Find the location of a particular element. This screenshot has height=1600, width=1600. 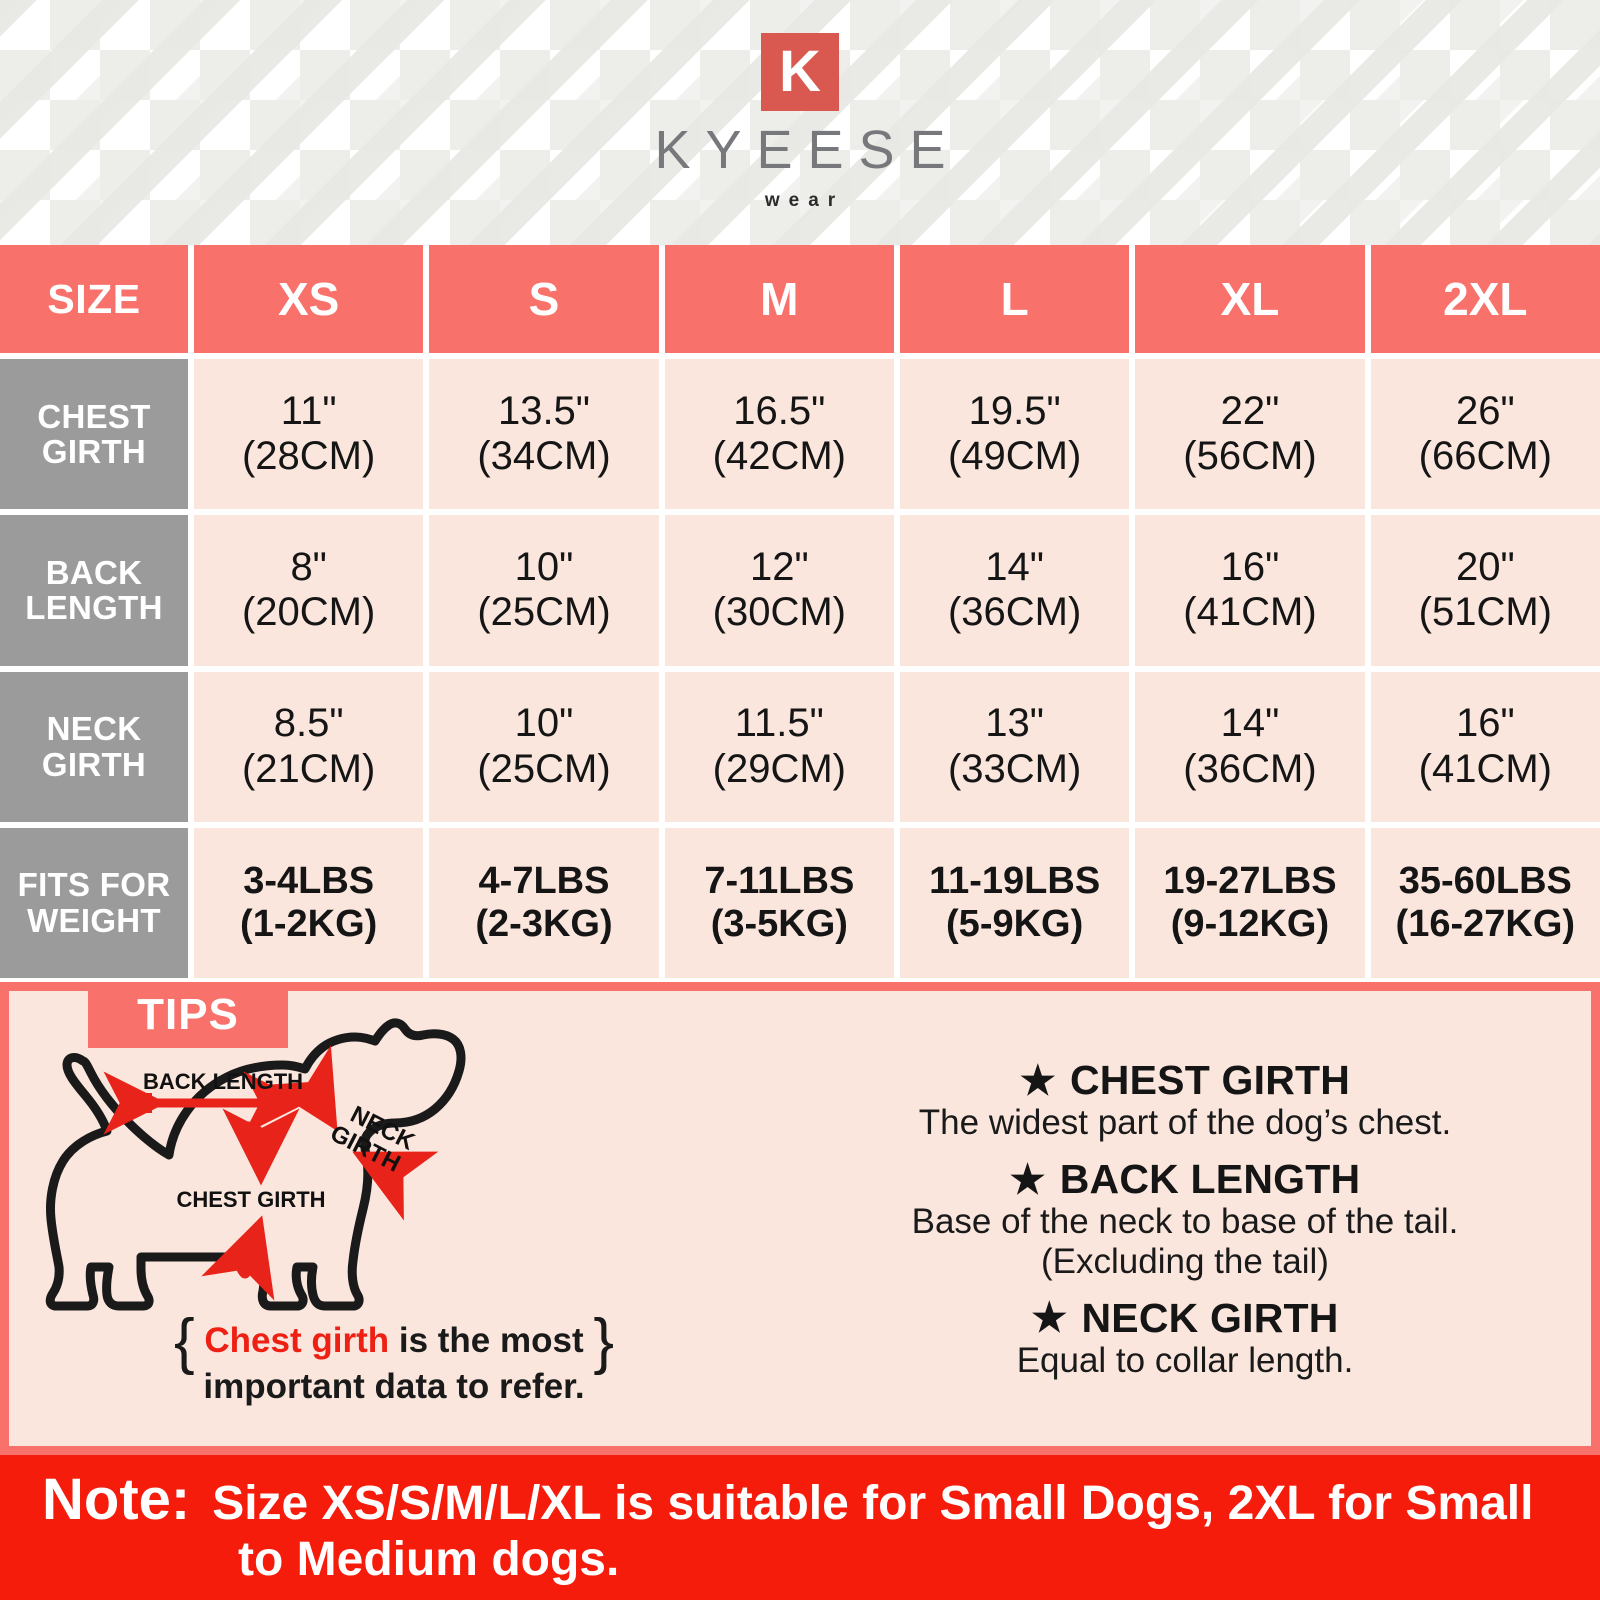

cell-back-2xl: 20" (51CM) is located at coordinates (1485, 590).